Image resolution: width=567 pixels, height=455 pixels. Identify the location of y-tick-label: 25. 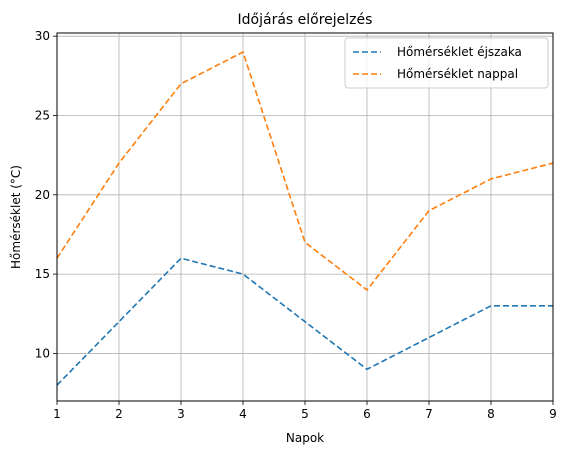
(42, 115).